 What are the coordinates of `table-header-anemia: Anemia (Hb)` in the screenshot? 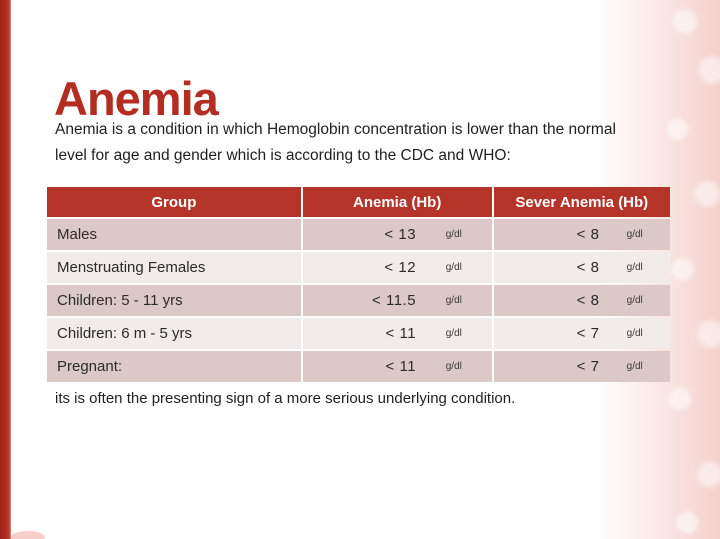 It's located at (397, 202).